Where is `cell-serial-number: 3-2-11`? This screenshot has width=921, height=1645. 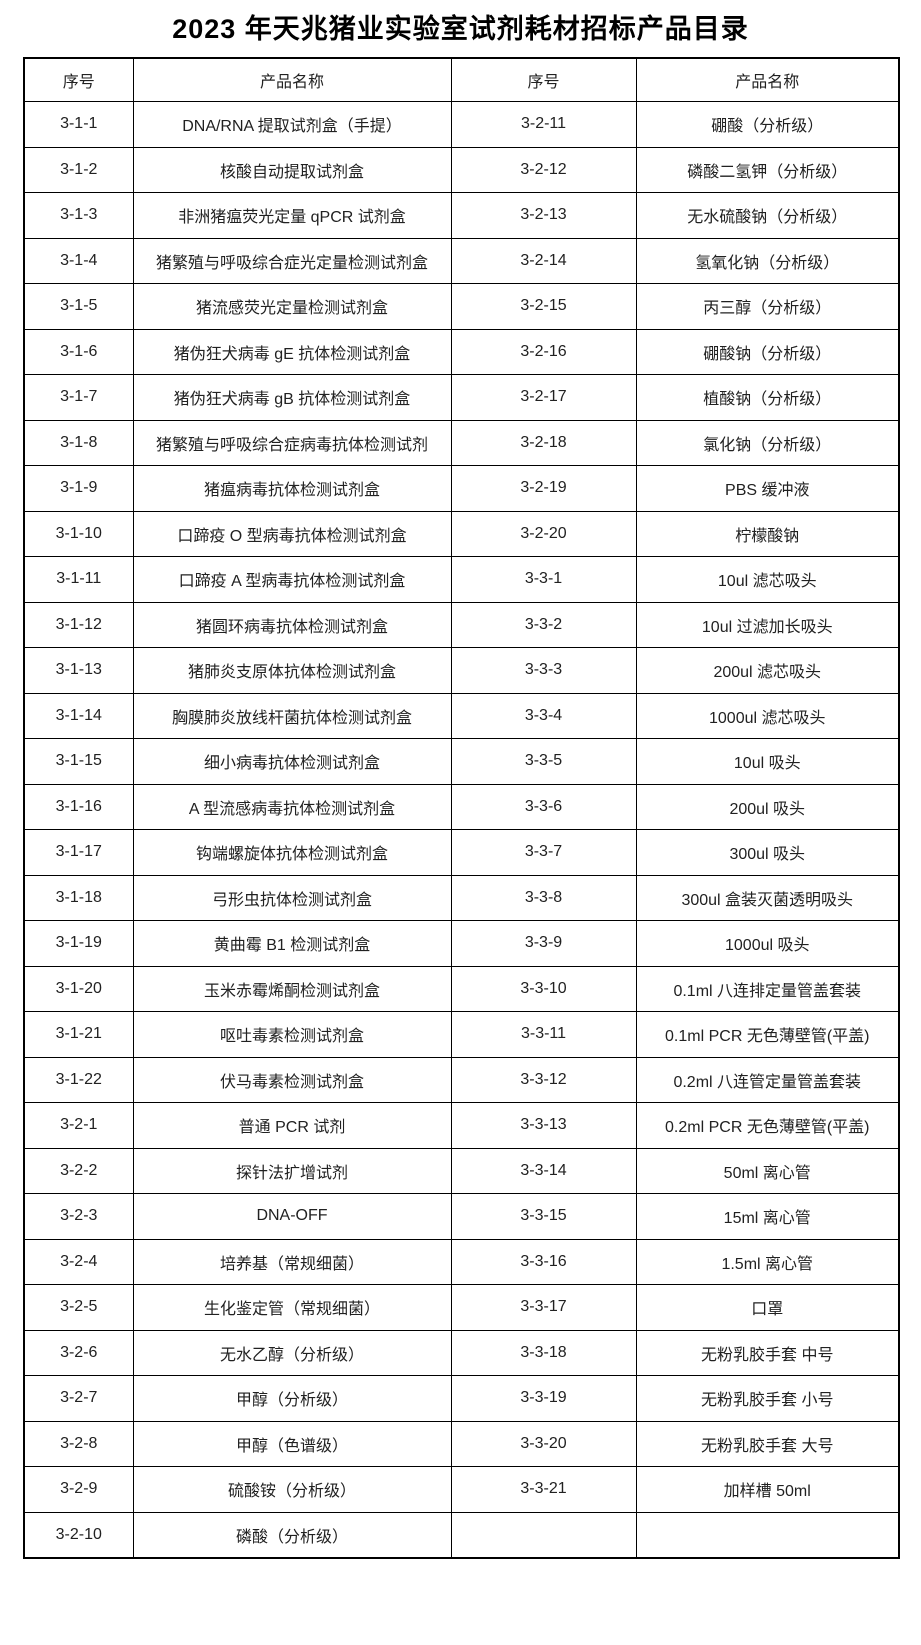 cell-serial-number: 3-2-11 is located at coordinates (543, 124).